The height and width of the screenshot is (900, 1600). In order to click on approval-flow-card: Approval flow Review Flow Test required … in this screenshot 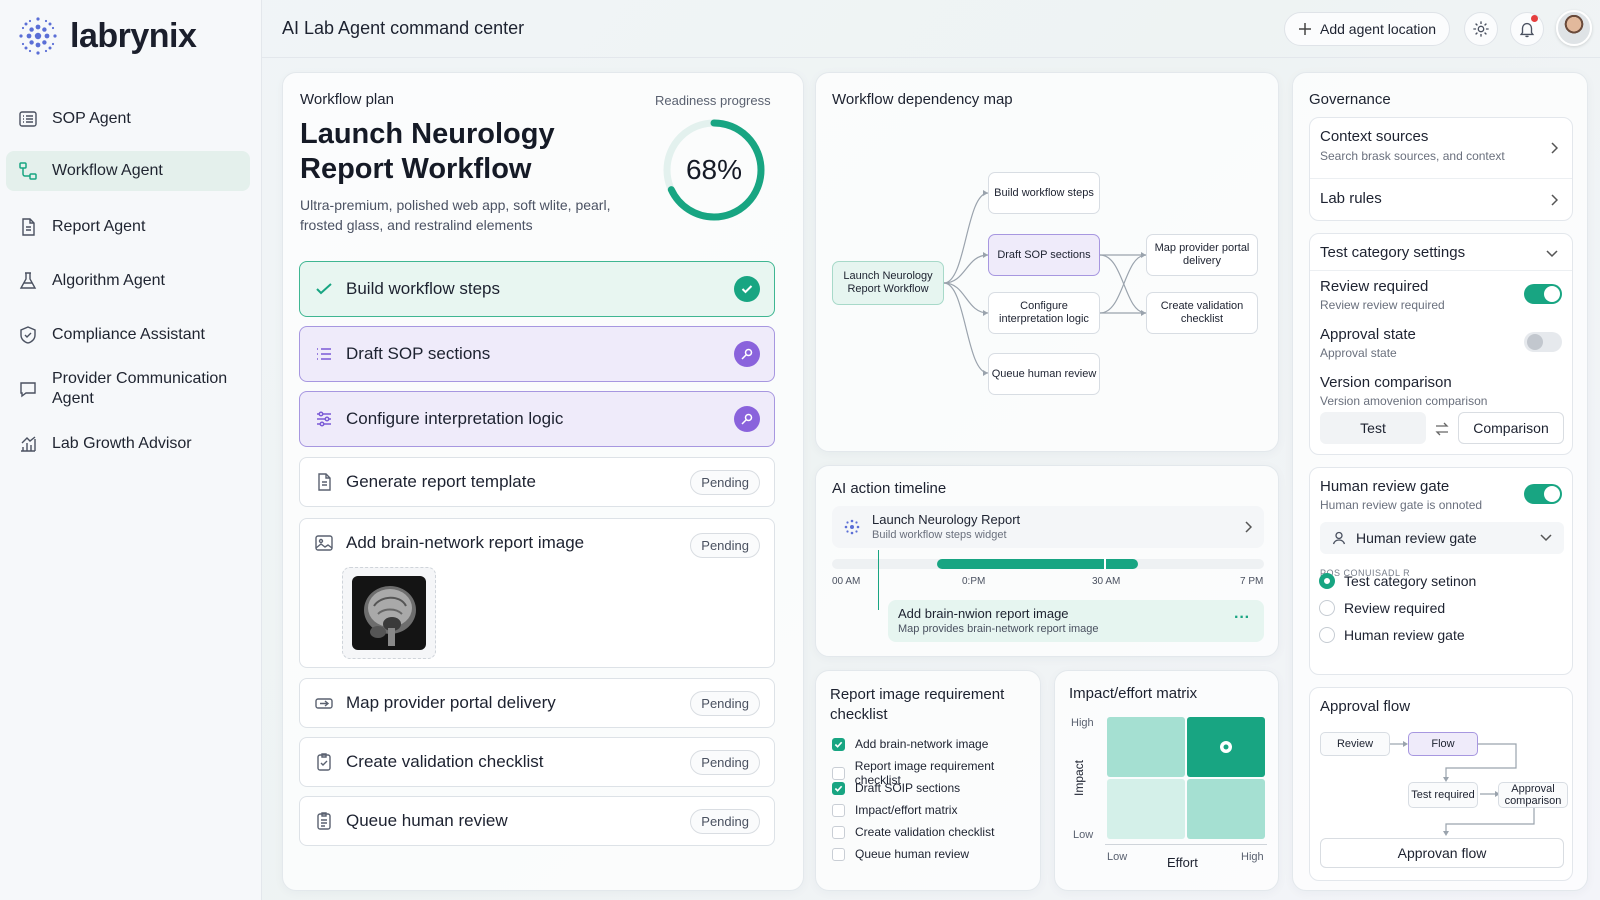, I will do `click(1441, 784)`.